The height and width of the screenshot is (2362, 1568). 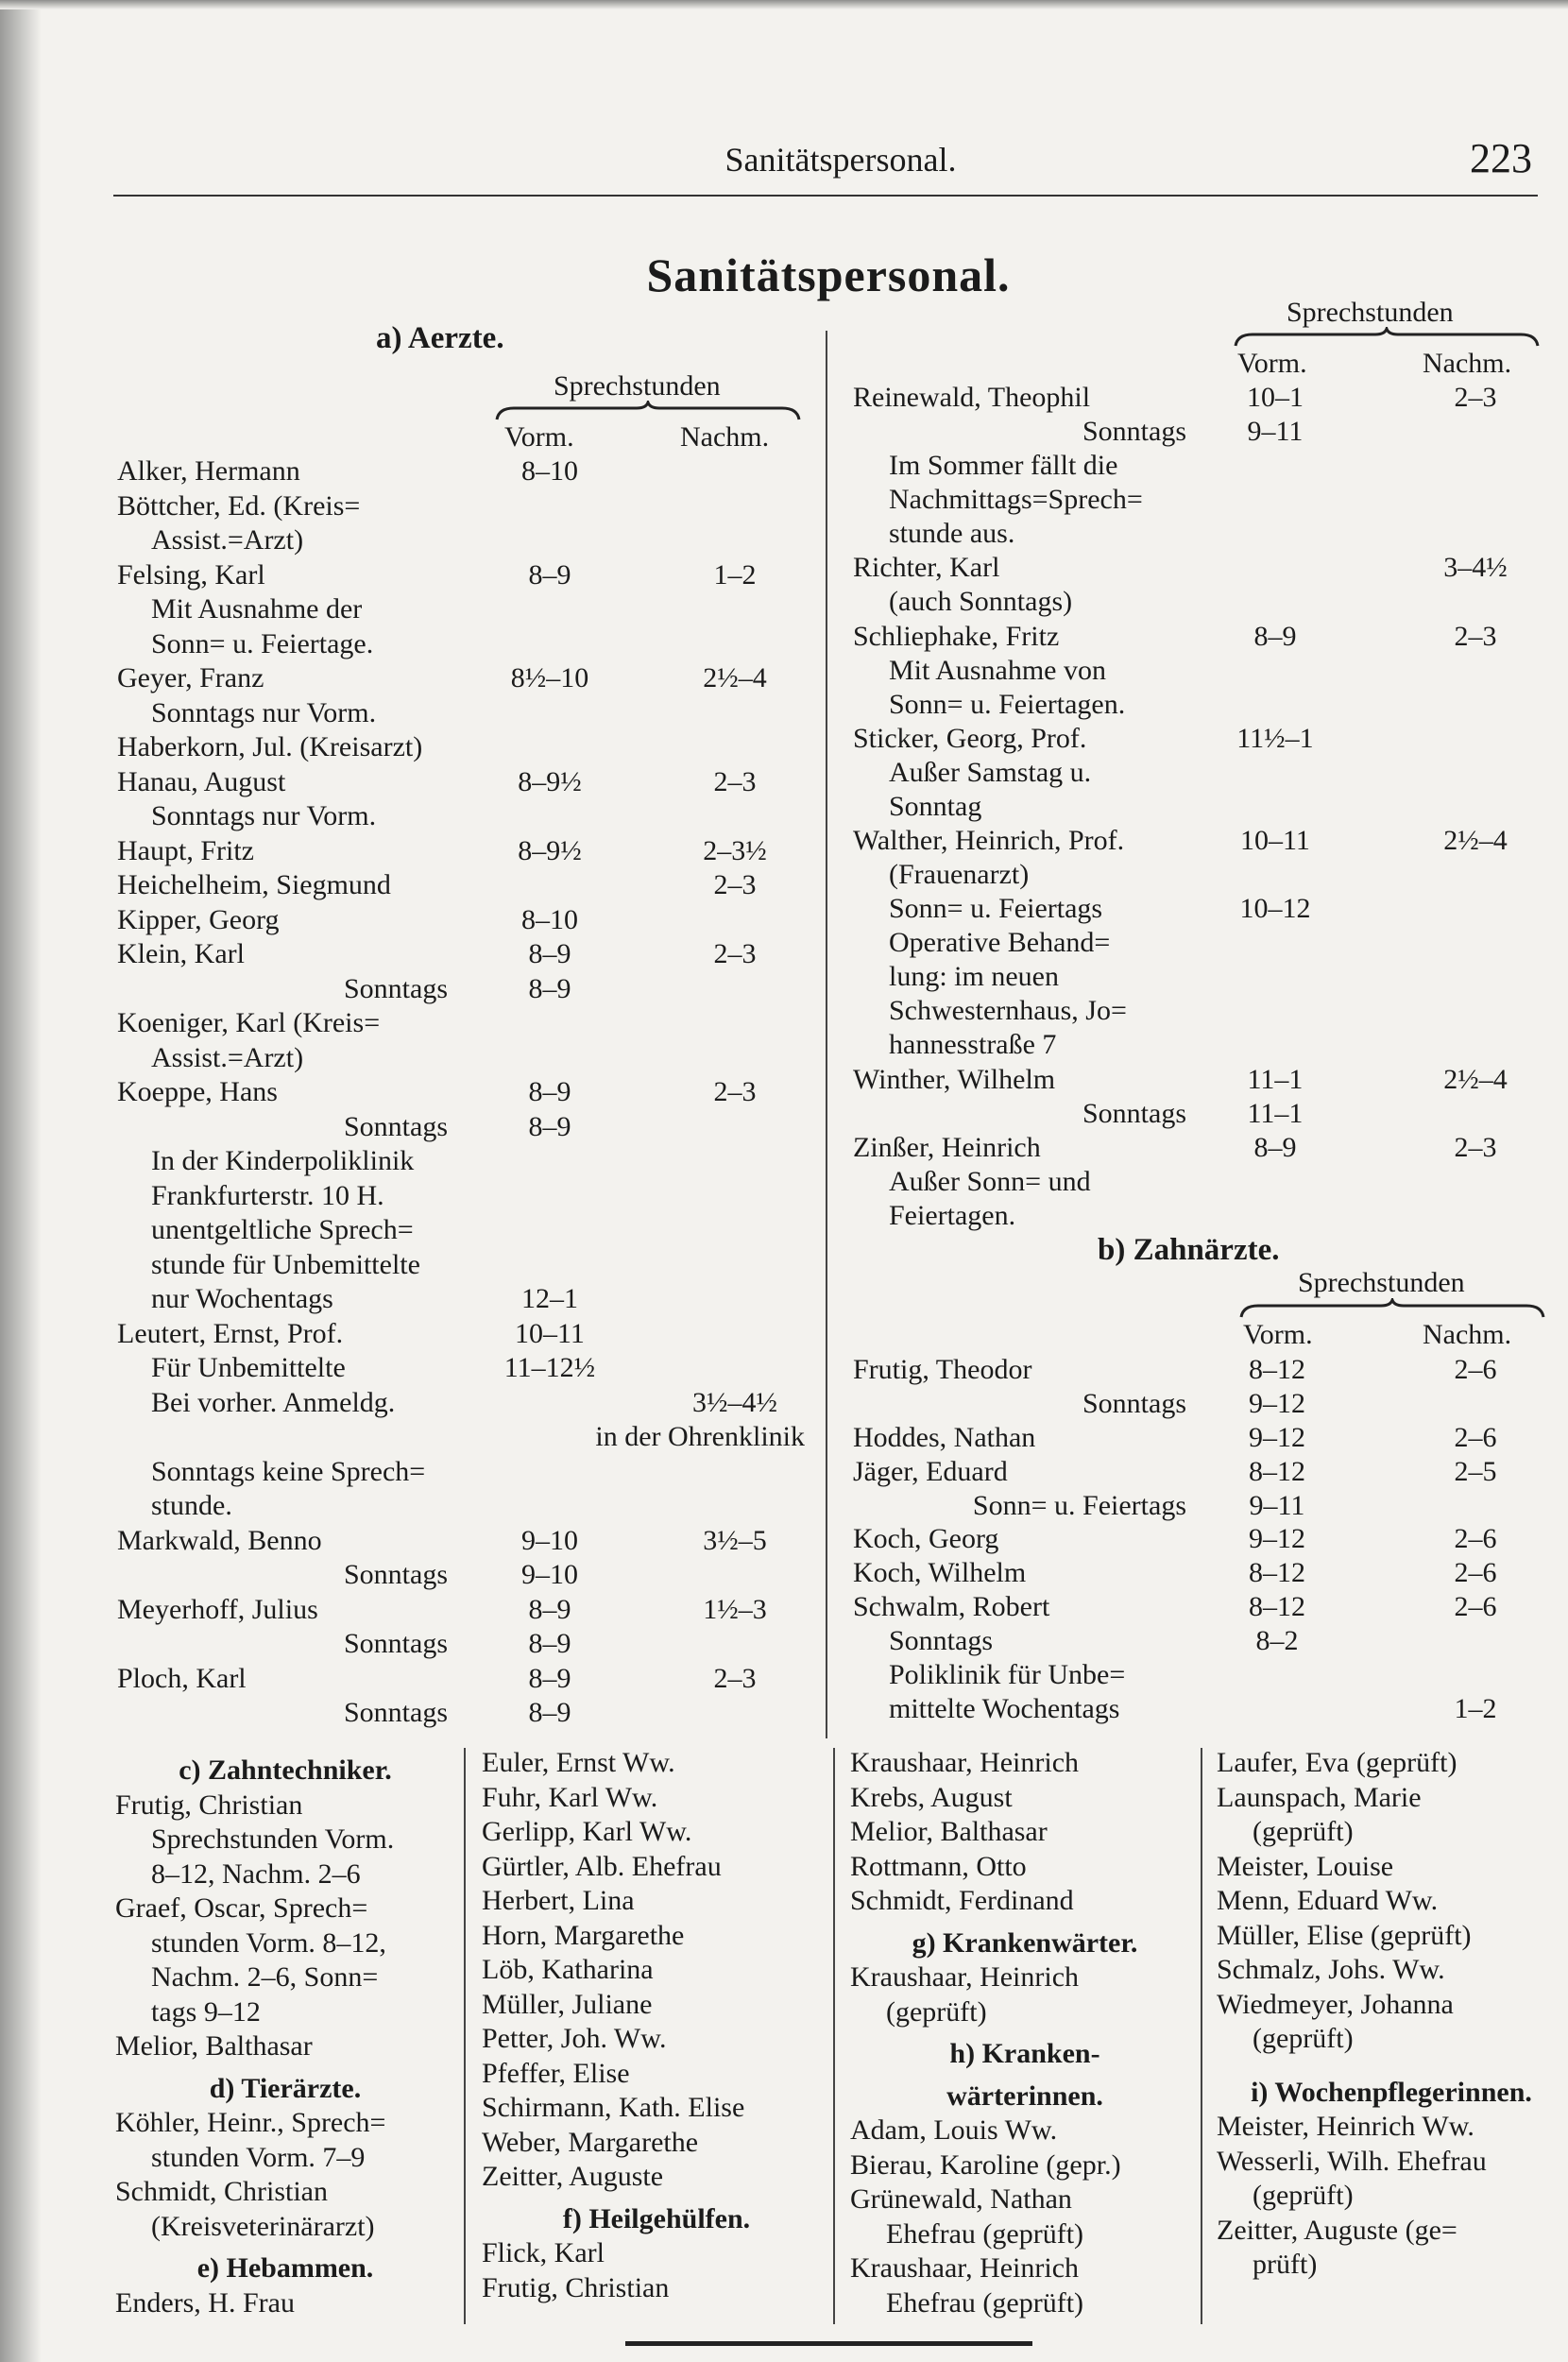 What do you see at coordinates (282, 1229) in the screenshot?
I see `entry-name: unentgeltliche Sprech=` at bounding box center [282, 1229].